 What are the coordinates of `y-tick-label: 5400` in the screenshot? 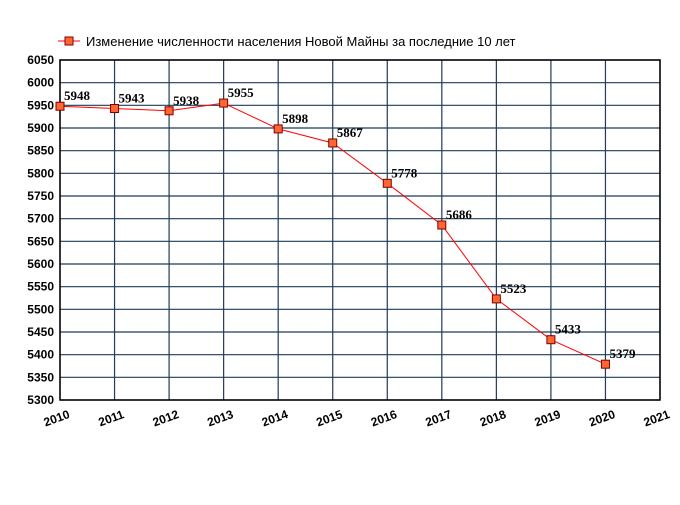 It's located at (40, 355).